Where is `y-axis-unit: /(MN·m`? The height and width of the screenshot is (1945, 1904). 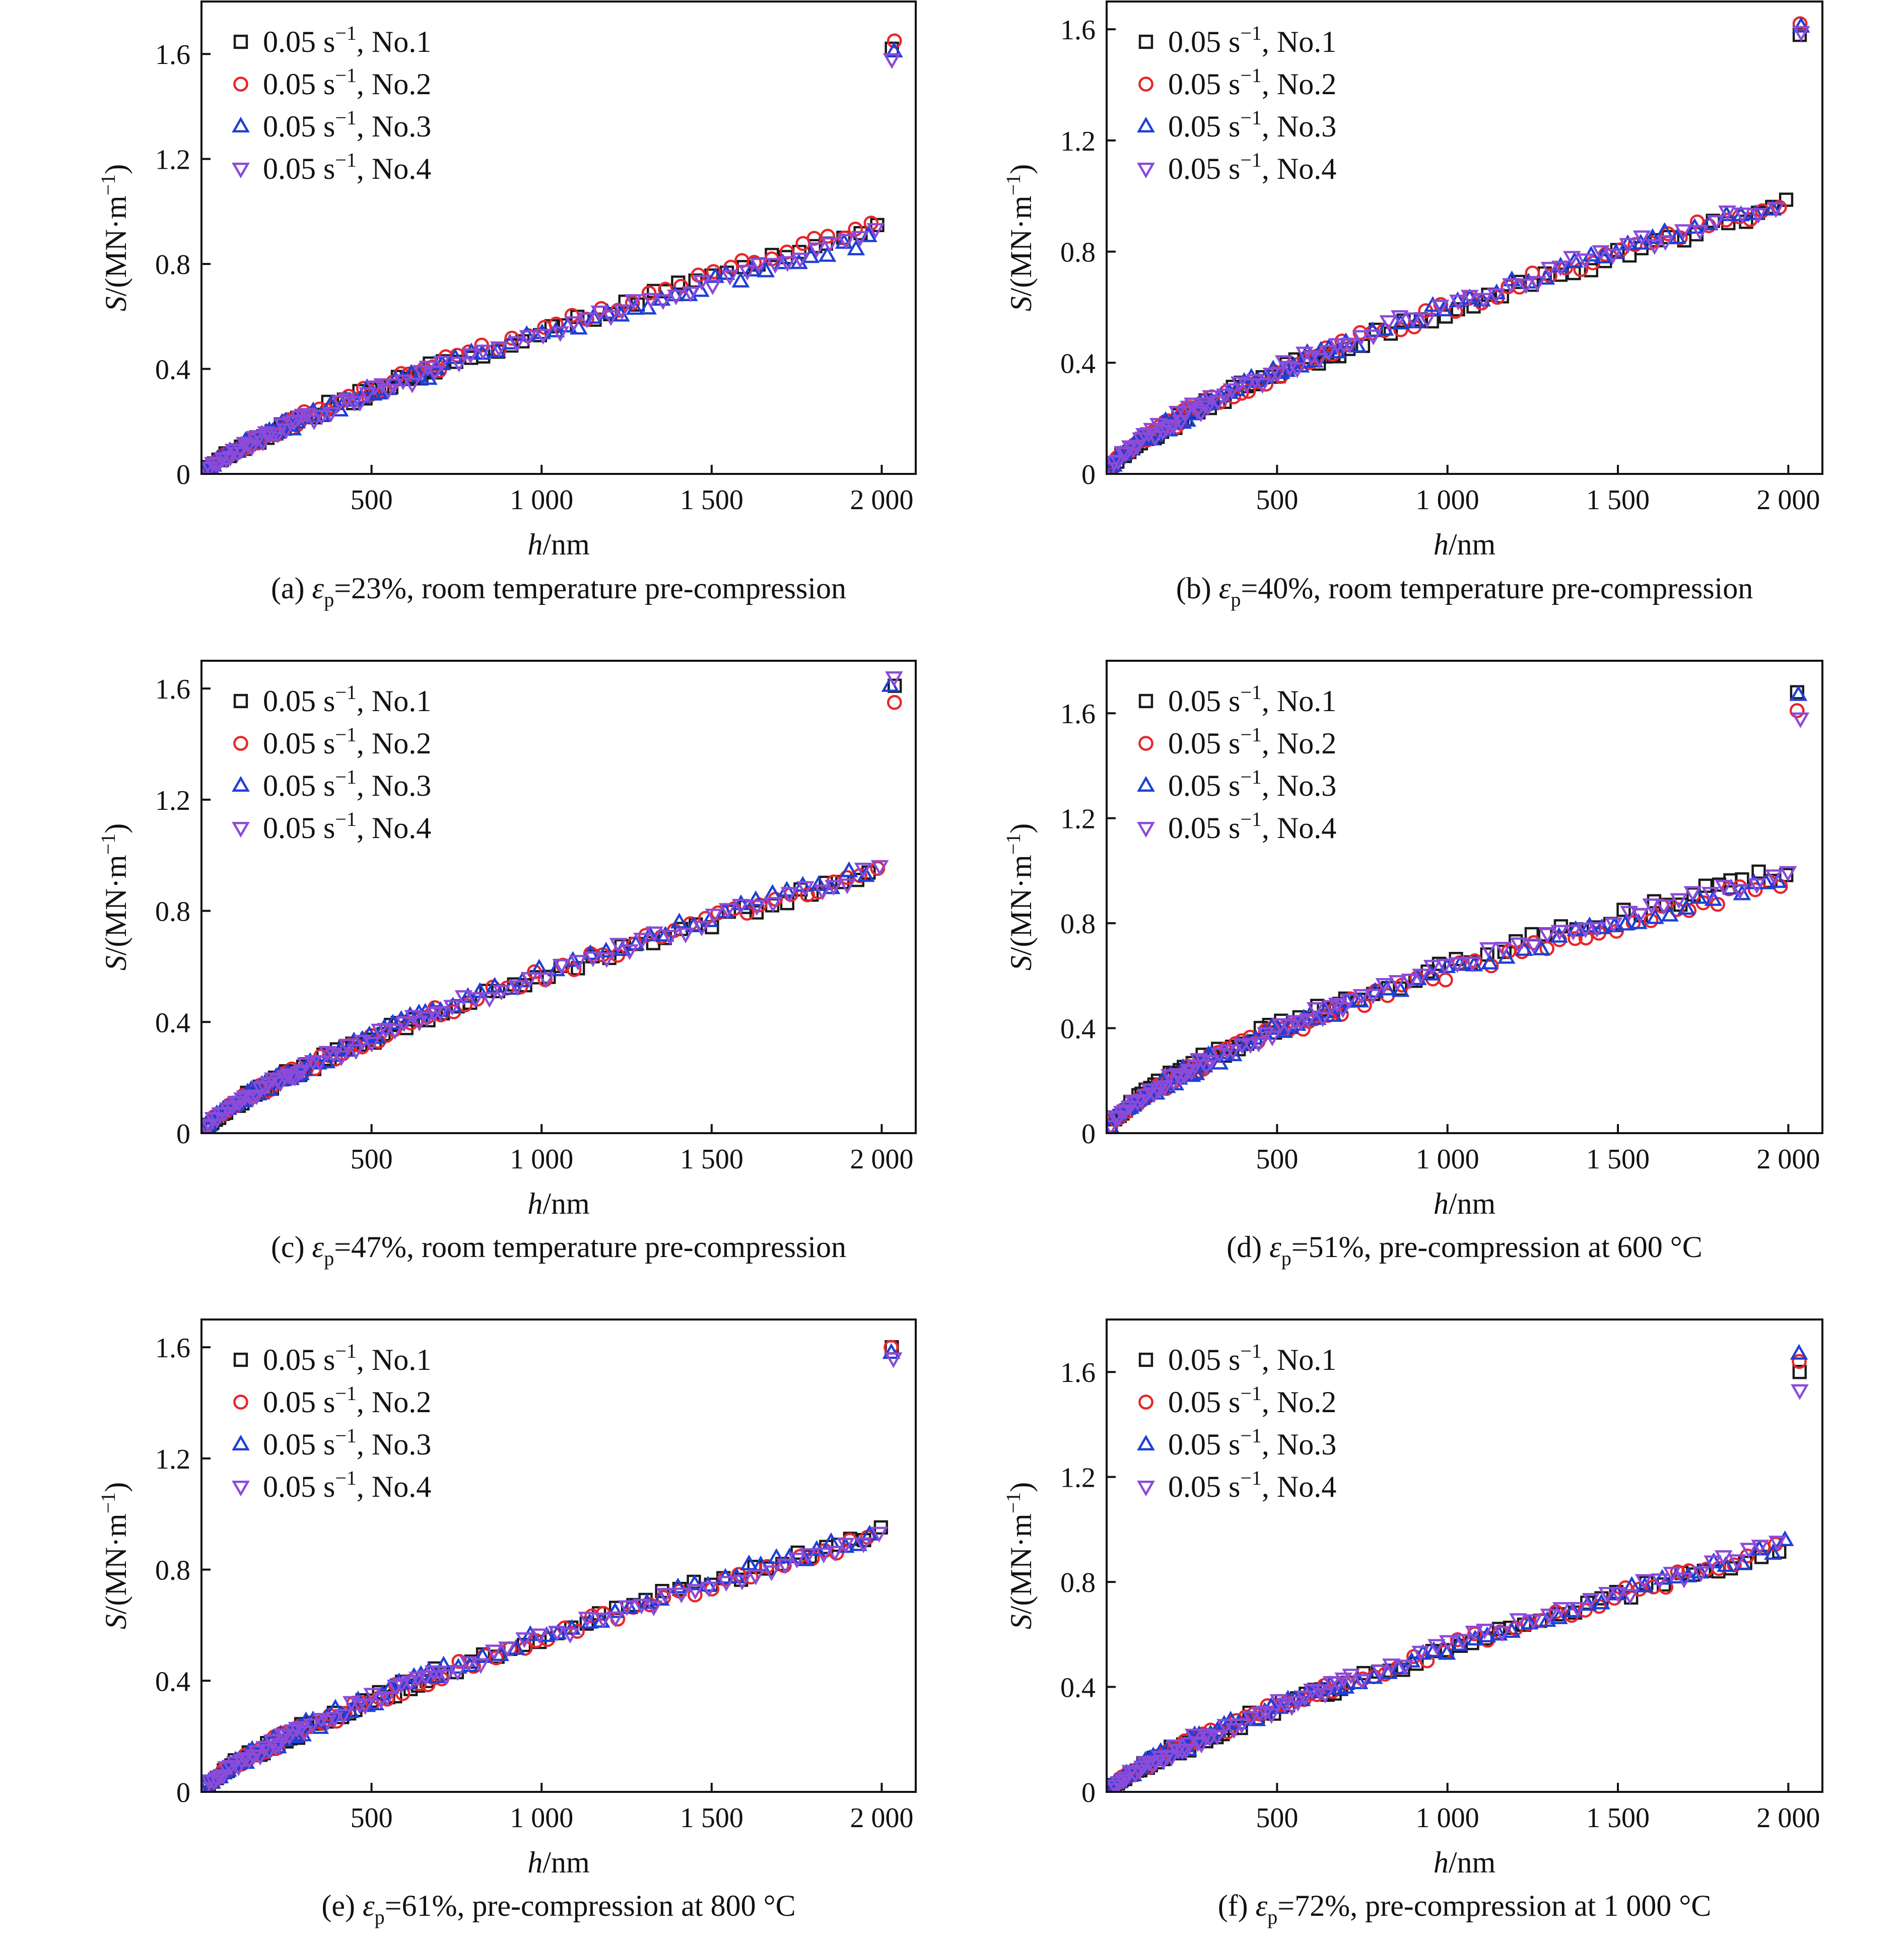
y-axis-unit: /(MN·m is located at coordinates (115, 245).